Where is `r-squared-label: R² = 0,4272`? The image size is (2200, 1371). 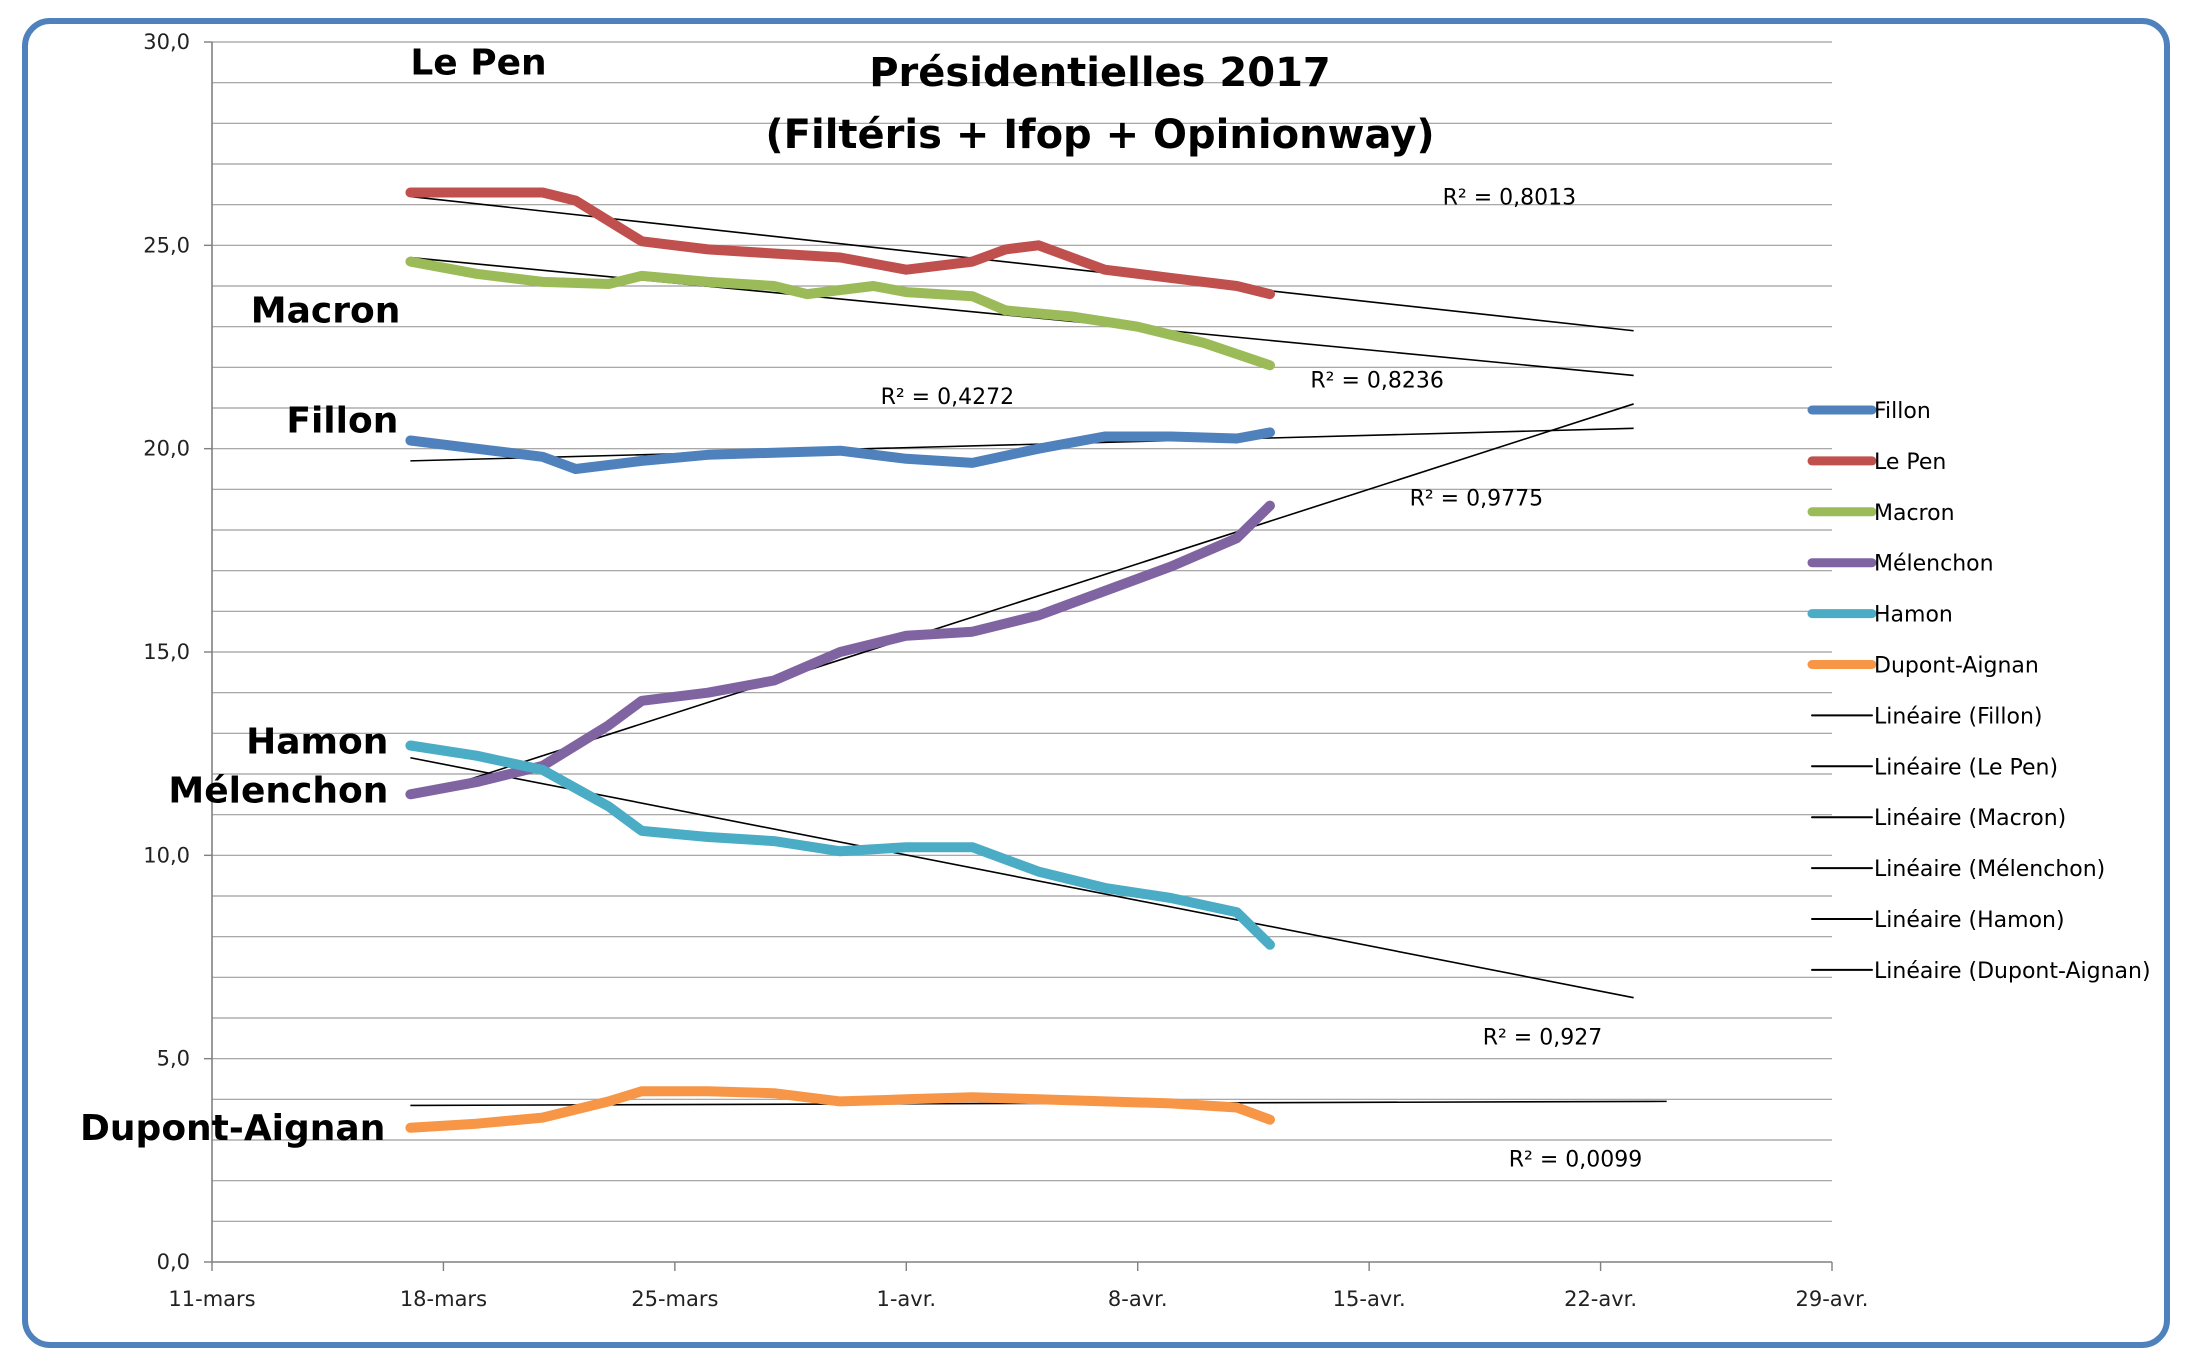
r-squared-label: R² = 0,4272 is located at coordinates (948, 397).